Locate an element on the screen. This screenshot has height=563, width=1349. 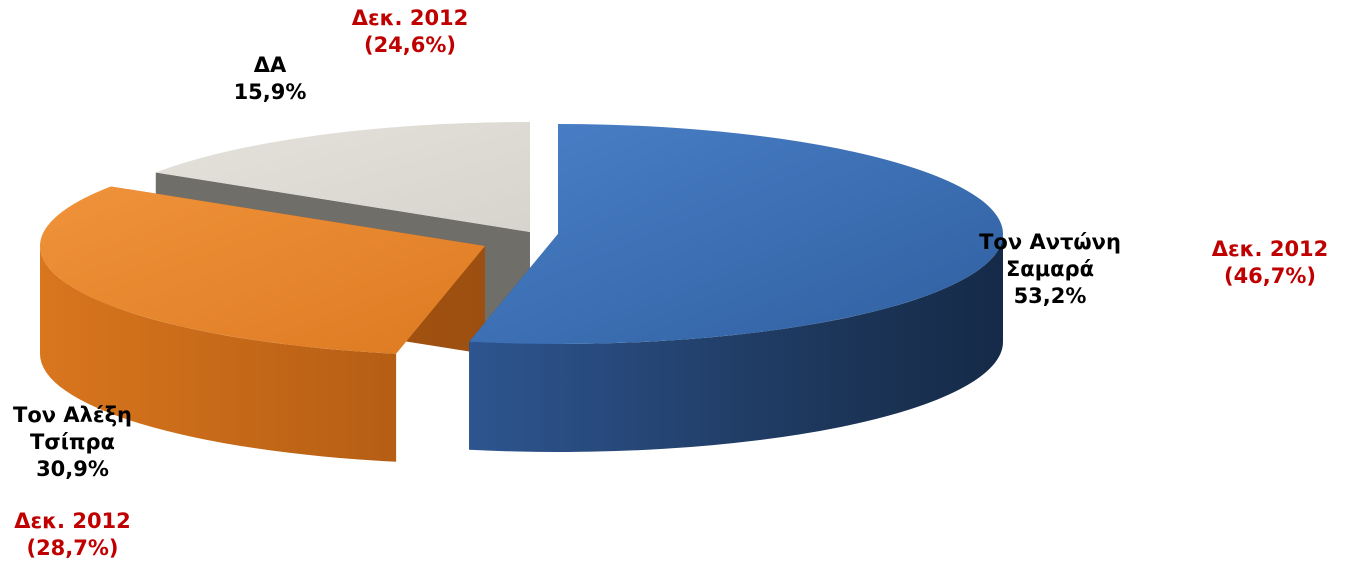
slice-name-line: Σαμαρά is located at coordinates (1050, 269).